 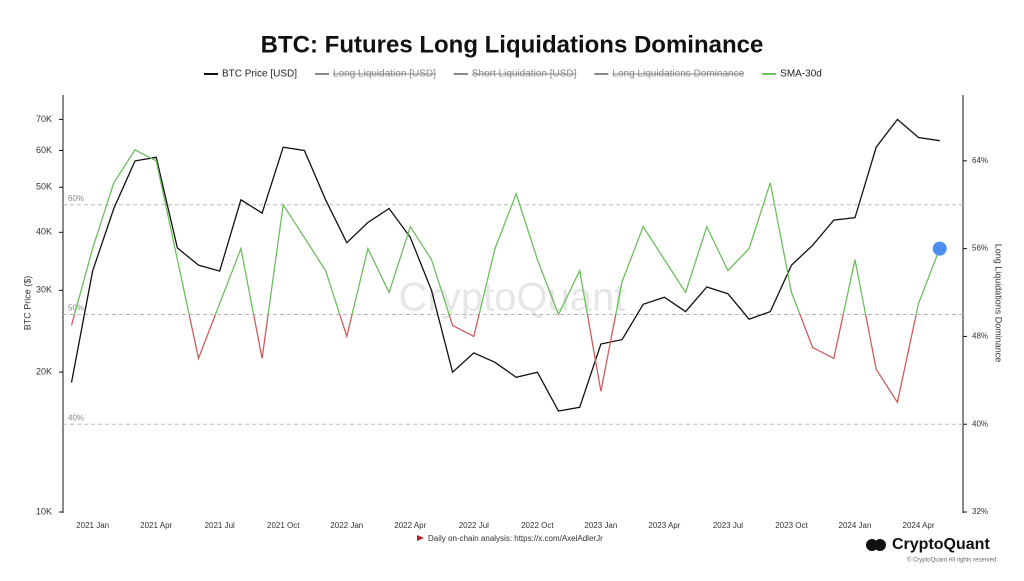 What do you see at coordinates (410, 525) in the screenshot?
I see `x-tick-label: 2022 Apr` at bounding box center [410, 525].